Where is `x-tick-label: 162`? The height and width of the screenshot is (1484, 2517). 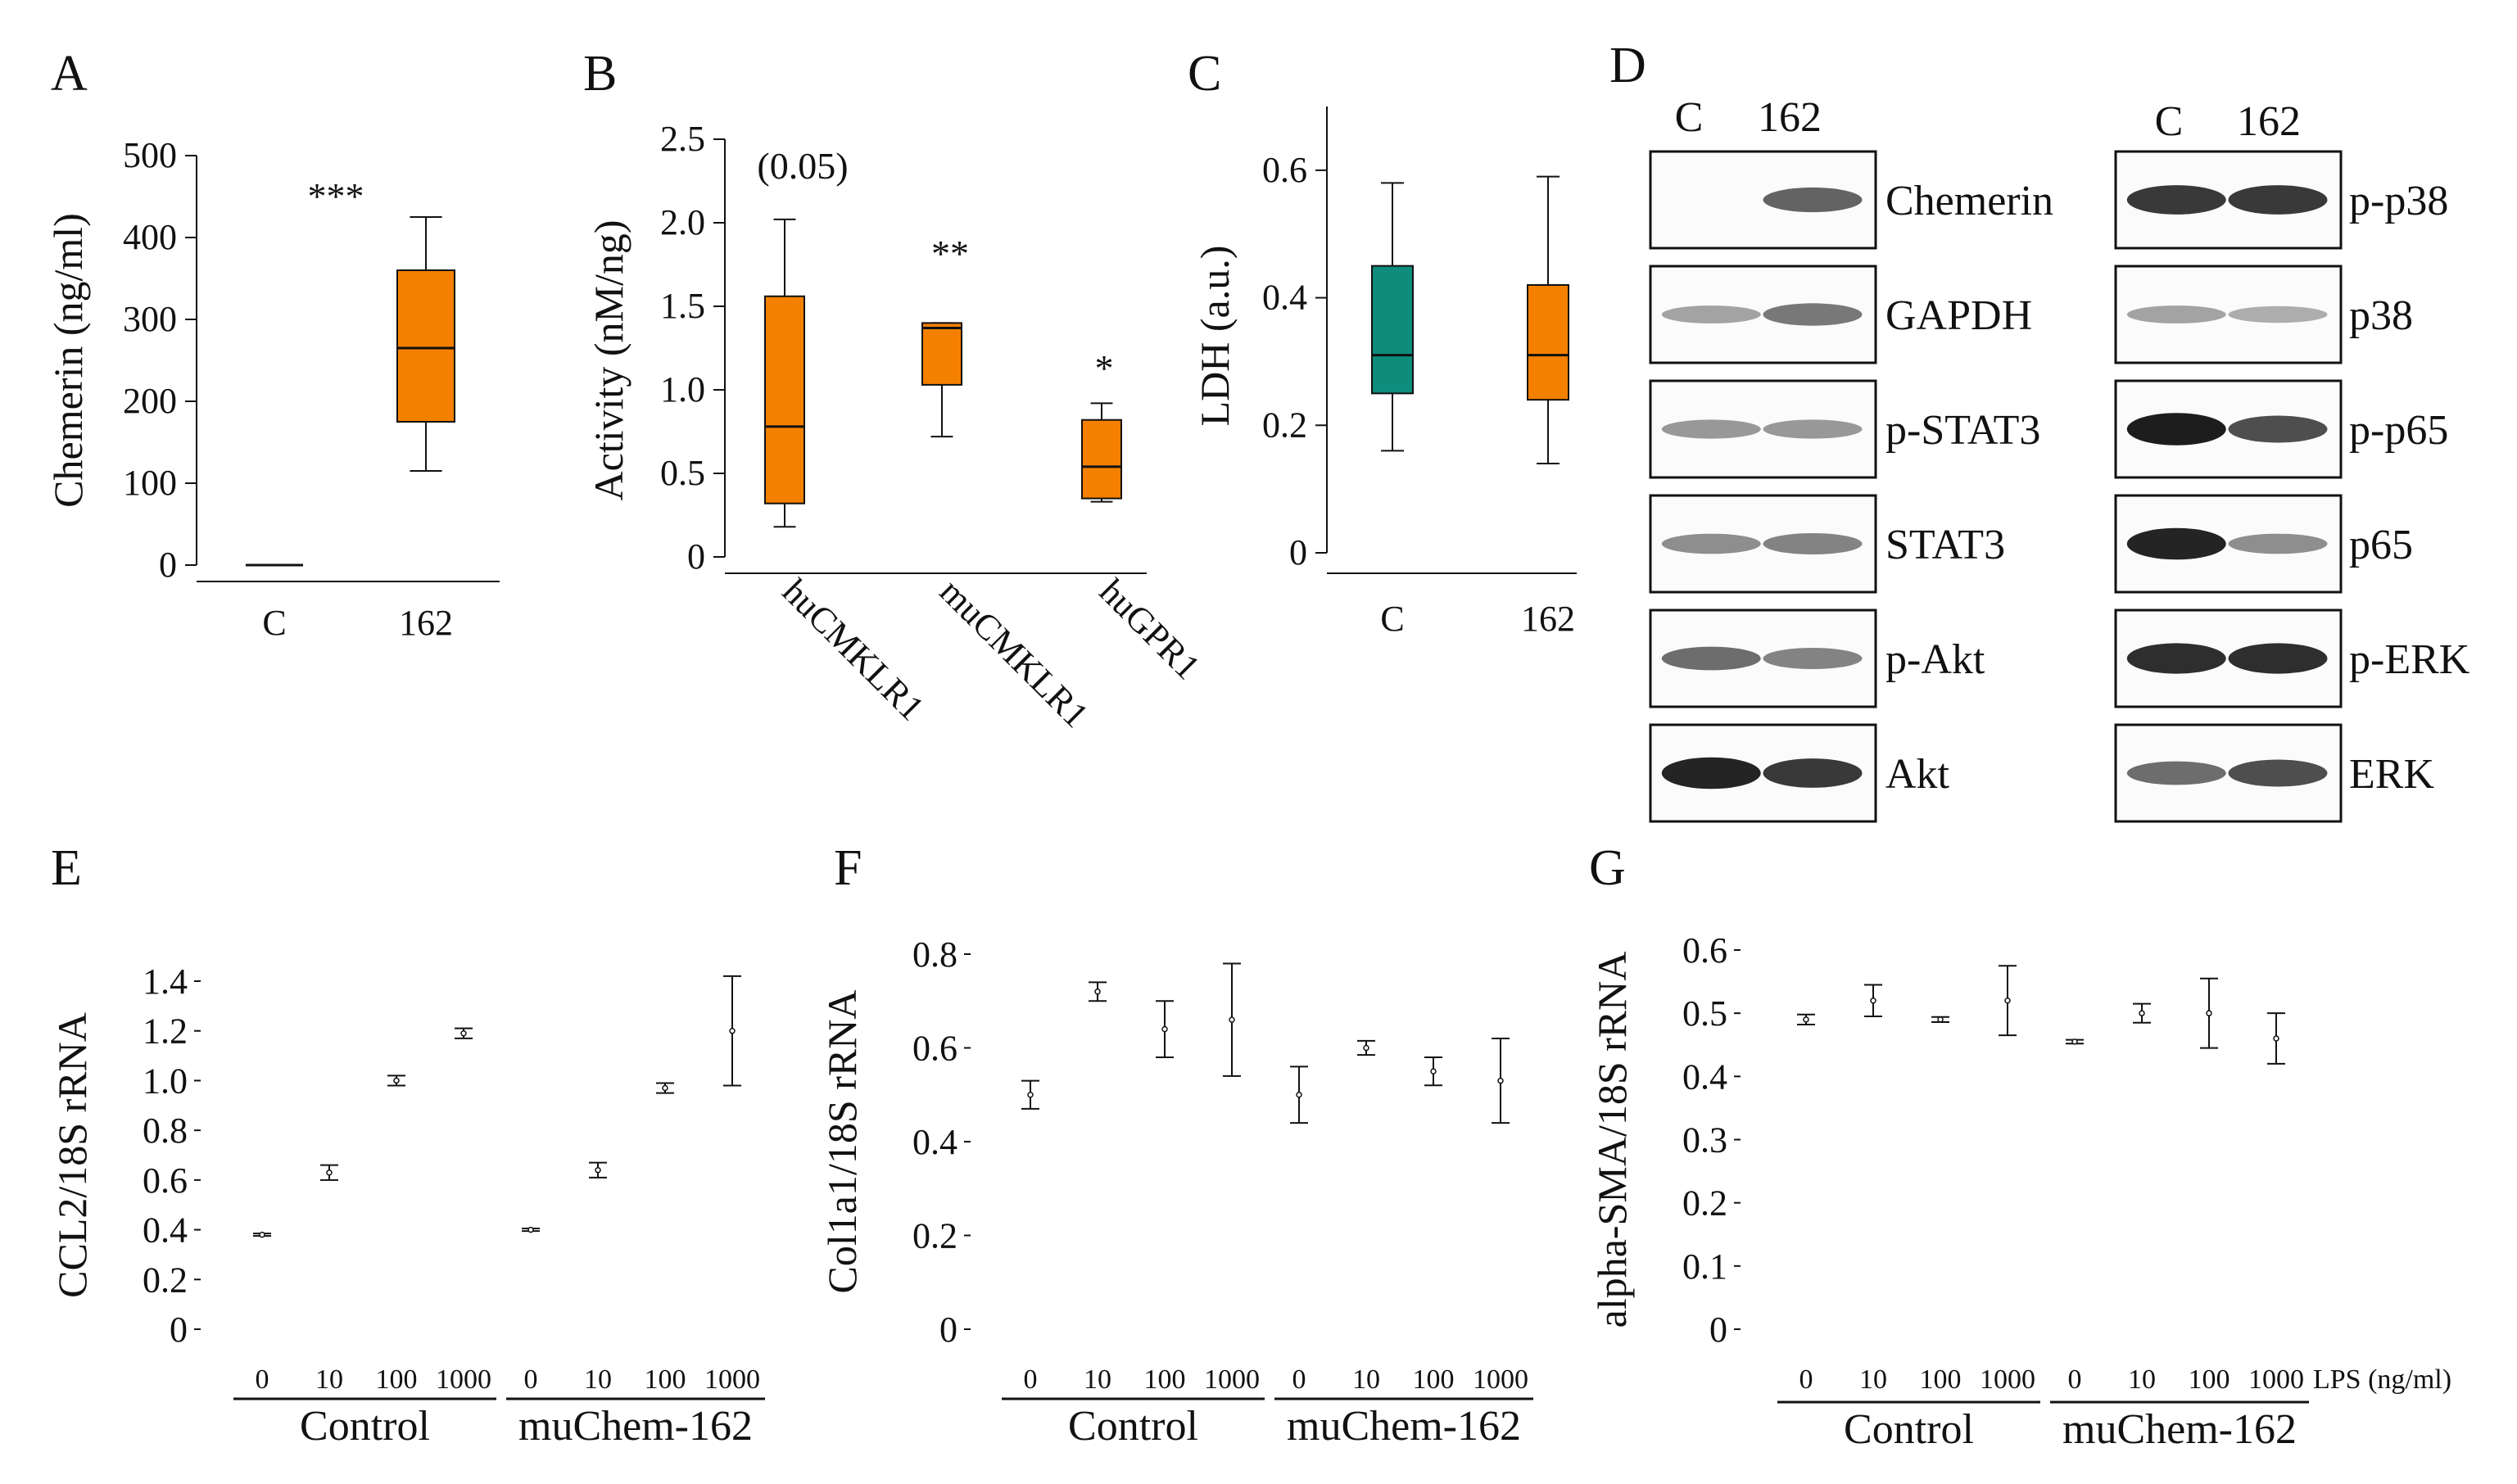 x-tick-label: 162 is located at coordinates (1548, 619).